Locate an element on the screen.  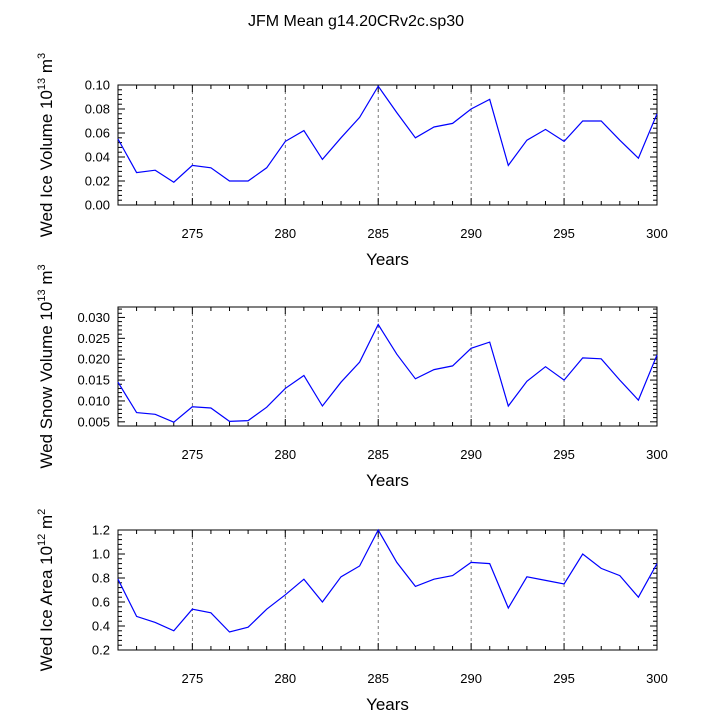
y-tick-label: 0.005 is located at coordinates (93, 421).